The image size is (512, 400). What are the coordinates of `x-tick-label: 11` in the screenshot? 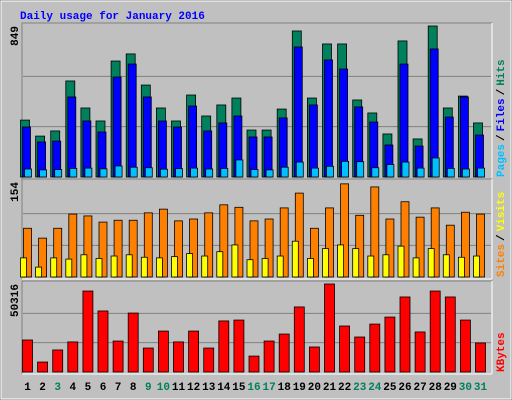 It's located at (179, 388).